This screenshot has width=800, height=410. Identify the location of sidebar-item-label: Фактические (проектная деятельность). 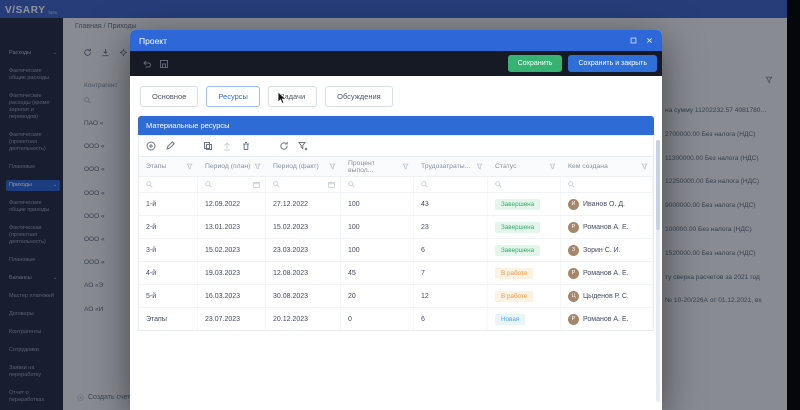
(27, 142).